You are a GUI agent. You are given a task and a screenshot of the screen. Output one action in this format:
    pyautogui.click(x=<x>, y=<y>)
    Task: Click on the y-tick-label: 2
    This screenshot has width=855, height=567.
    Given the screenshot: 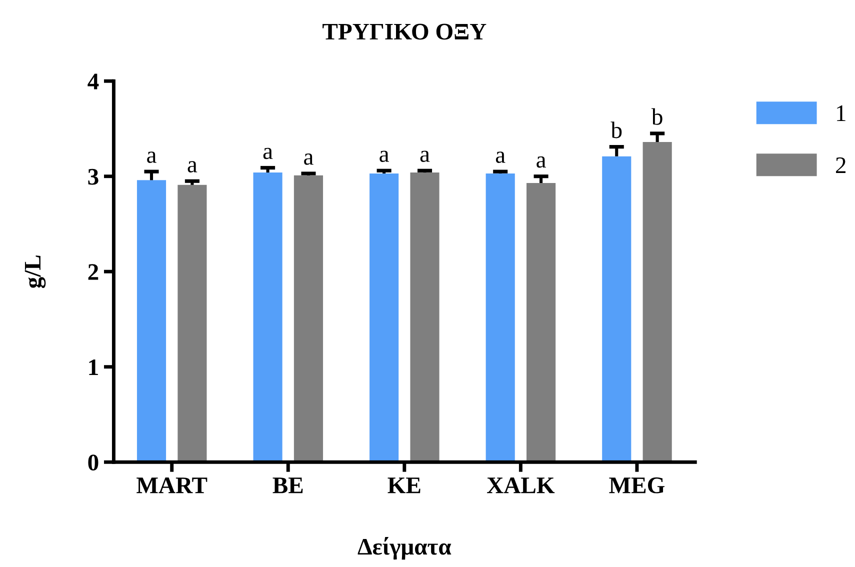 What is the action you would take?
    pyautogui.click(x=93, y=272)
    